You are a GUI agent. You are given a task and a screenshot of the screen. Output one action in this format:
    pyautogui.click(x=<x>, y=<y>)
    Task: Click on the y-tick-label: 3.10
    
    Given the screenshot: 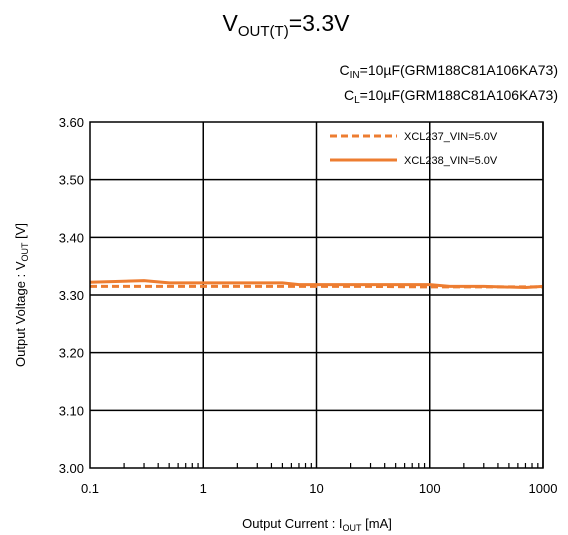 What is the action you would take?
    pyautogui.click(x=71, y=410)
    